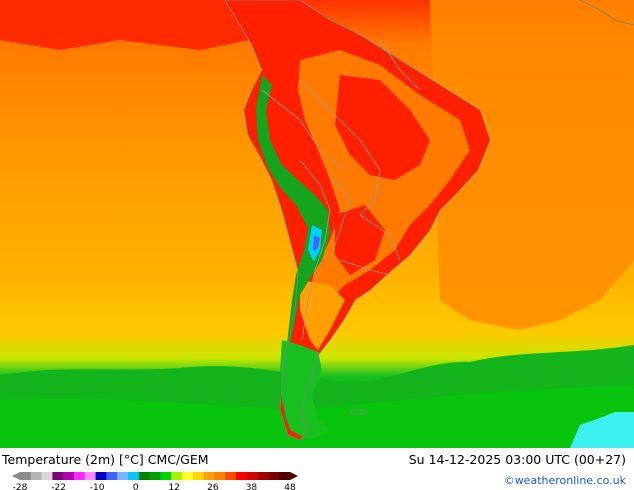 The image size is (634, 490). Describe the element at coordinates (382, 127) in the screenshot. I see `brazil-hot-core` at that location.